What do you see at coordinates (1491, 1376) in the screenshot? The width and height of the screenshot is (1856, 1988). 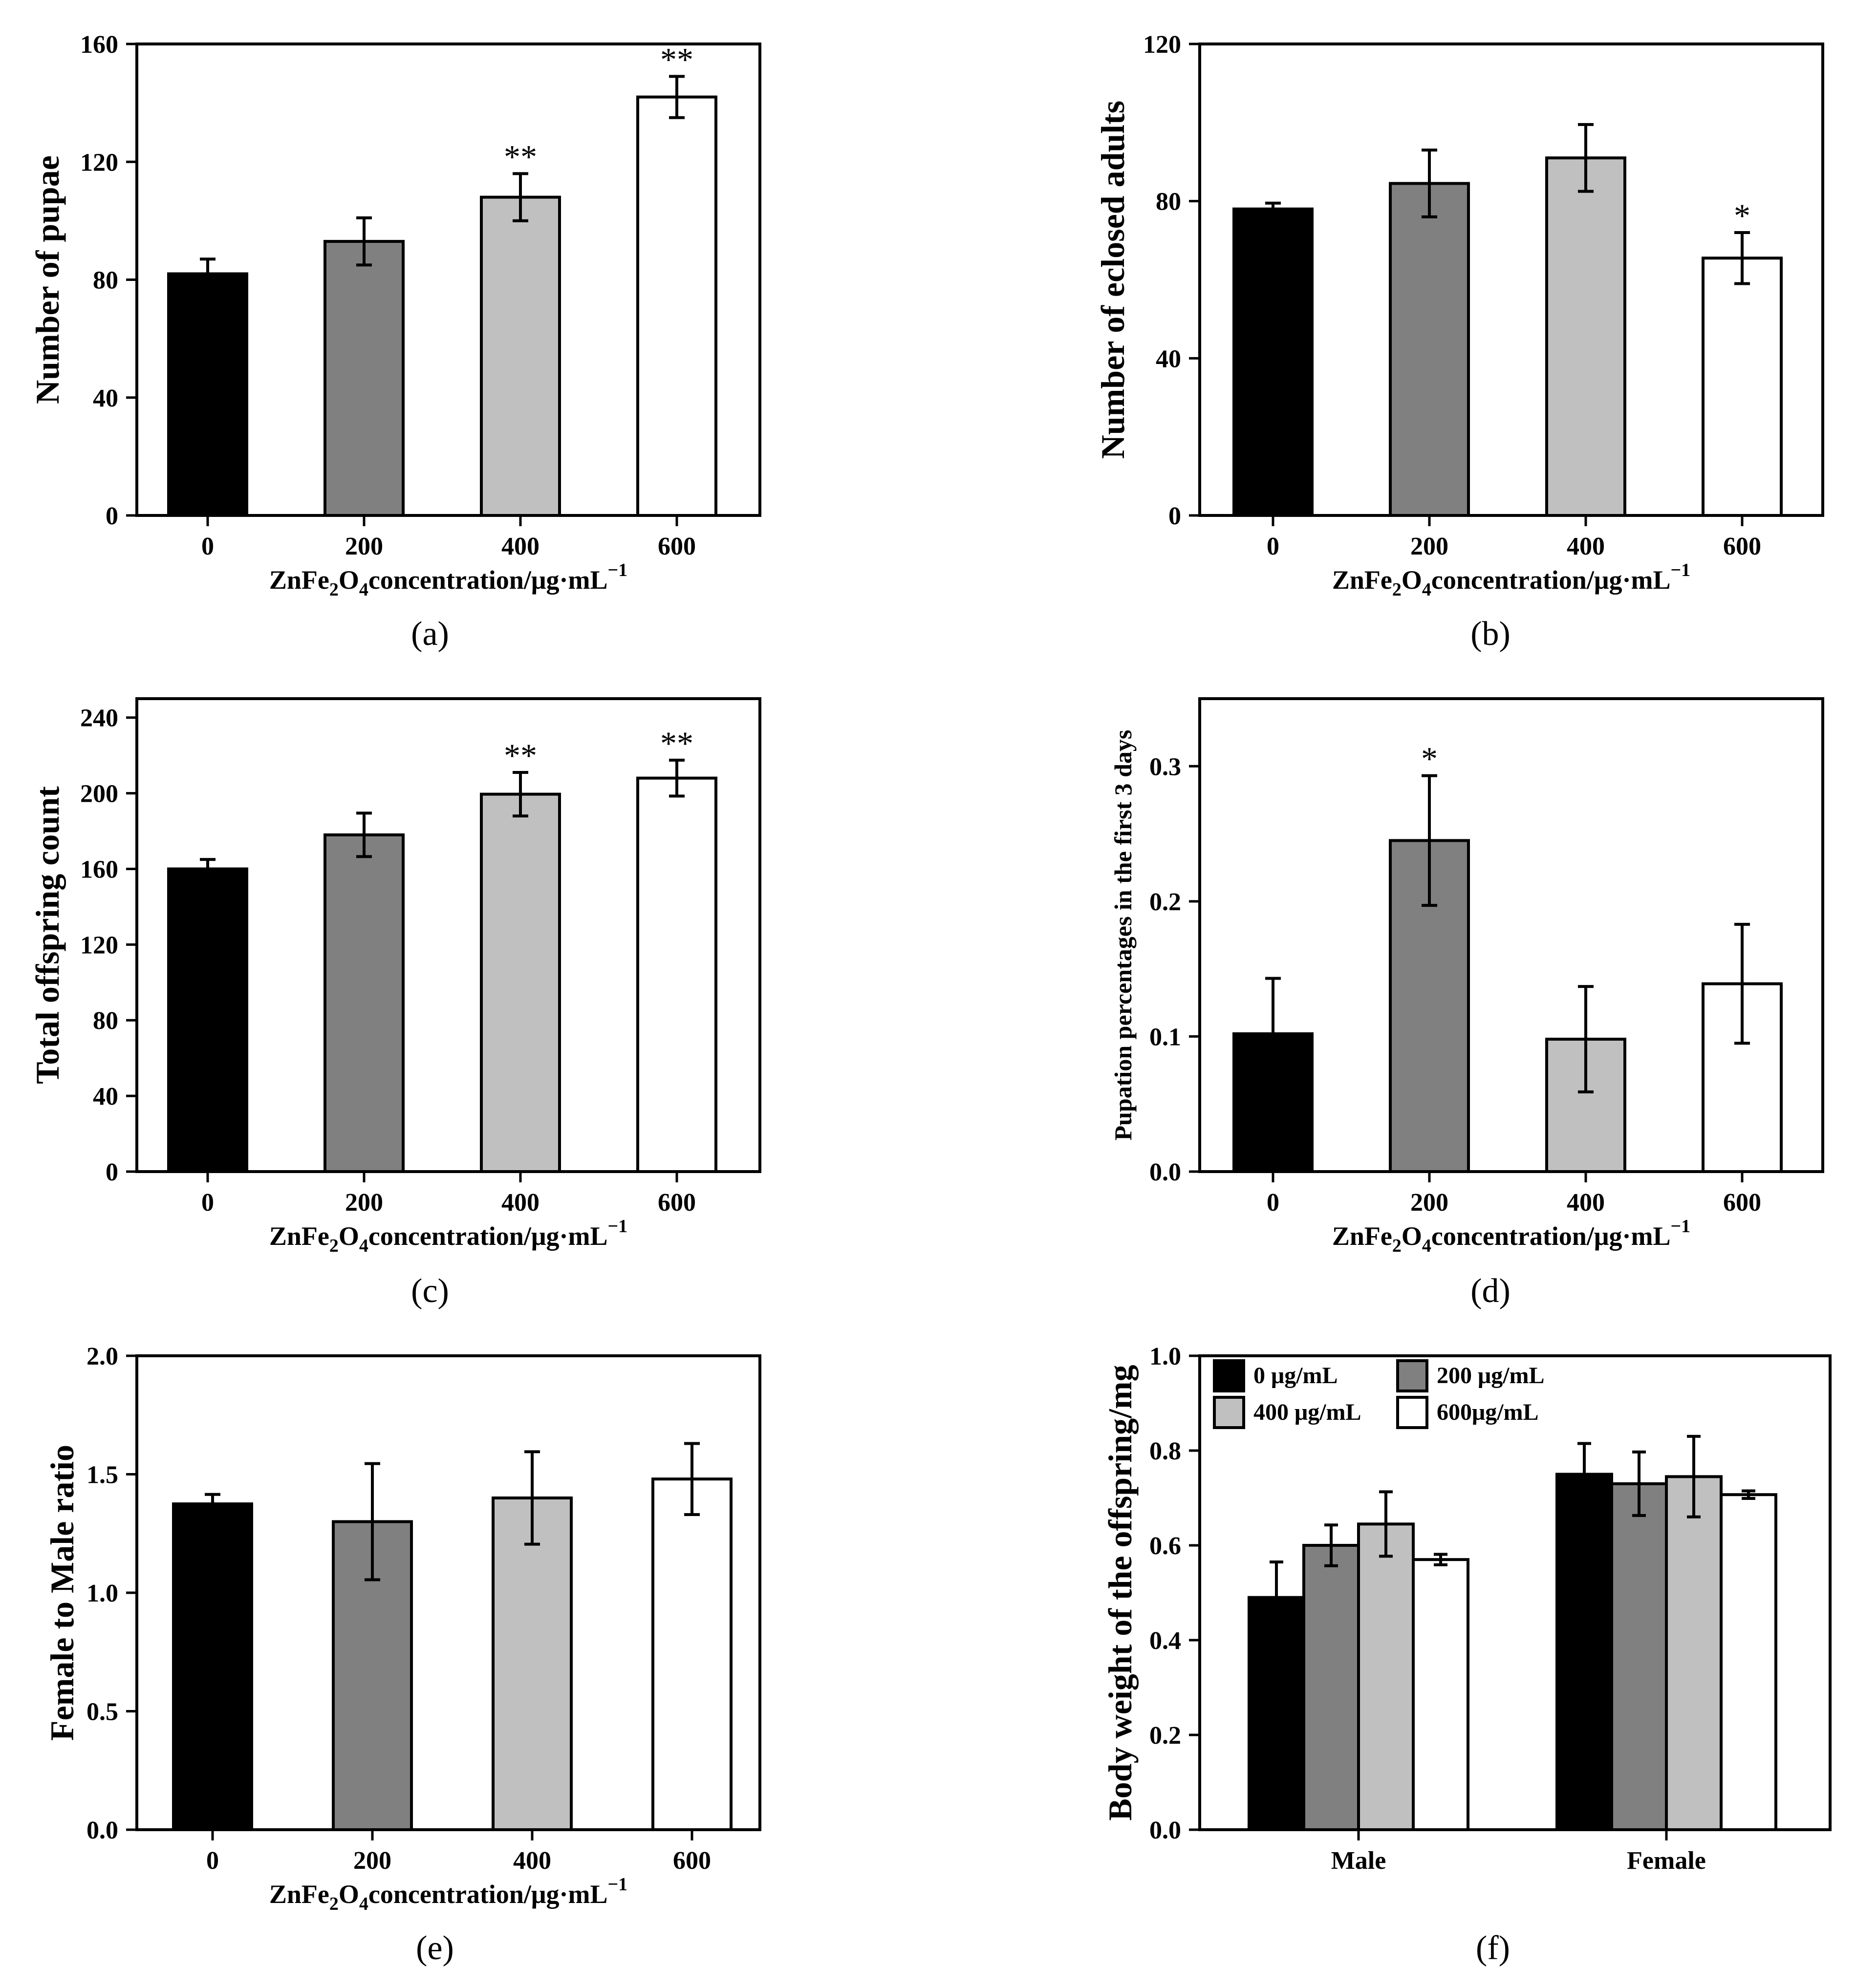 I see `legend-label: 200 μg/mL` at bounding box center [1491, 1376].